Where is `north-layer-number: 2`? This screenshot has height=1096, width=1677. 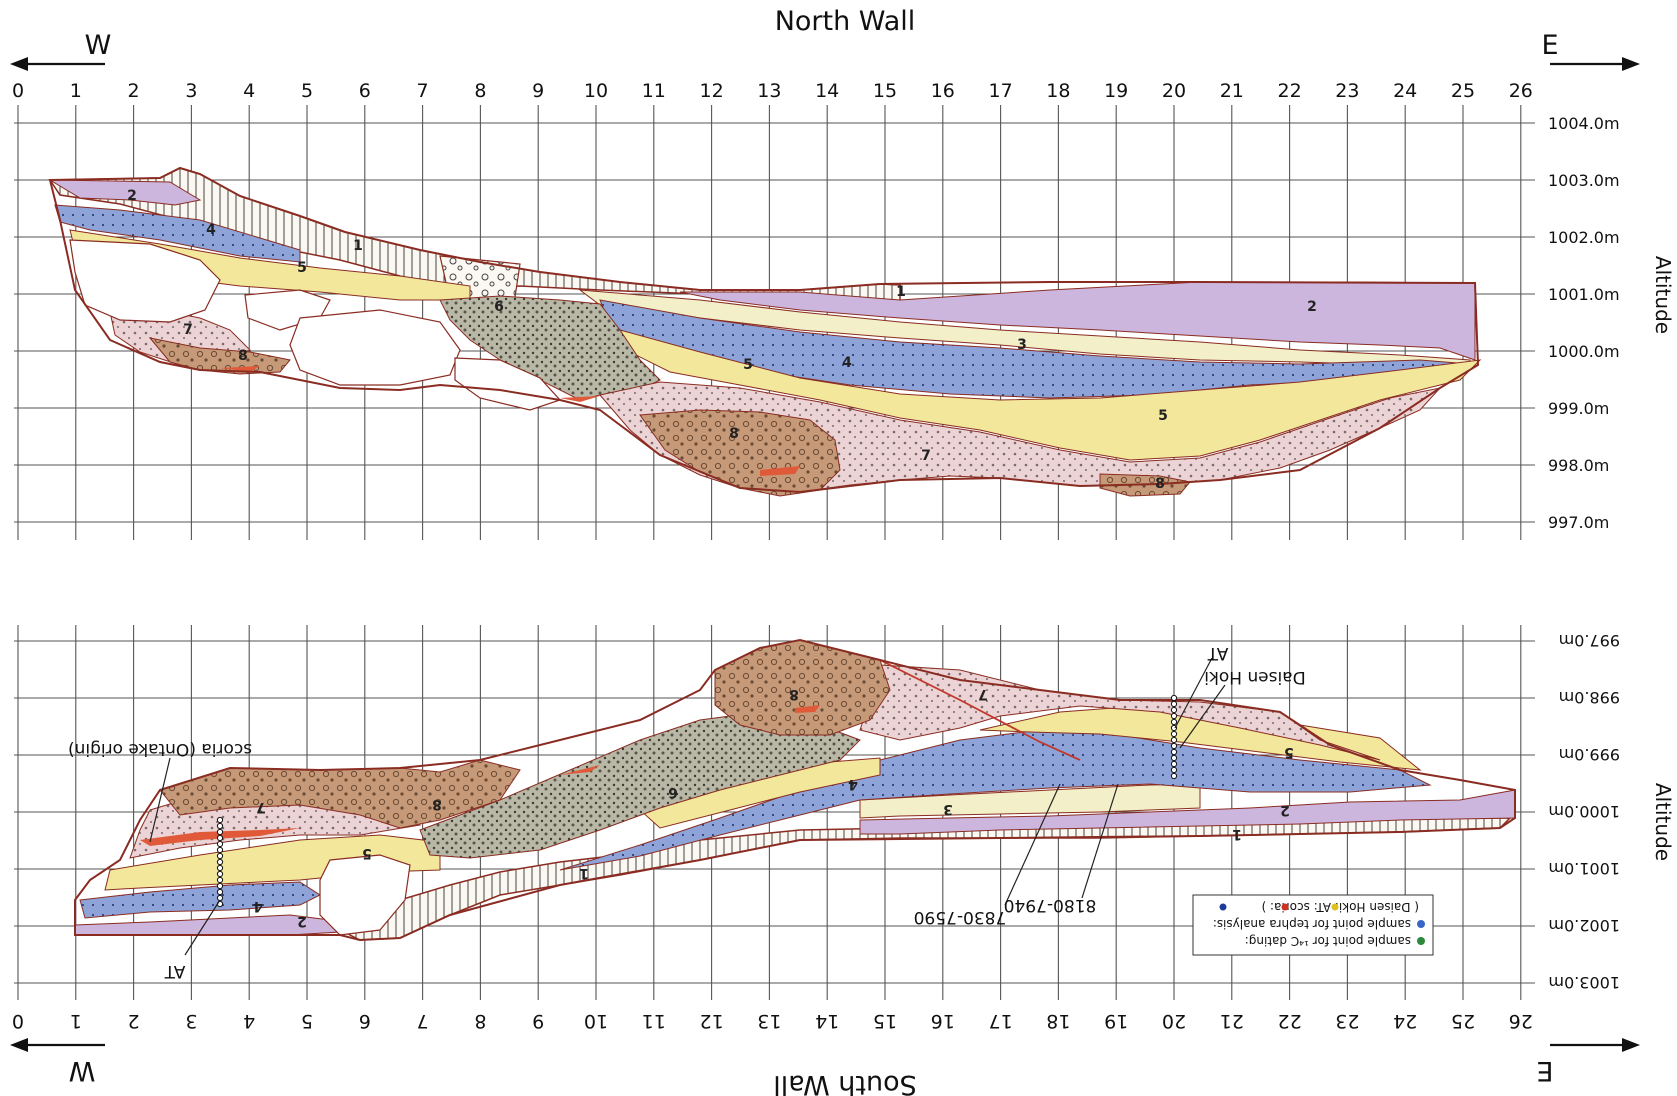 north-layer-number: 2 is located at coordinates (132, 196).